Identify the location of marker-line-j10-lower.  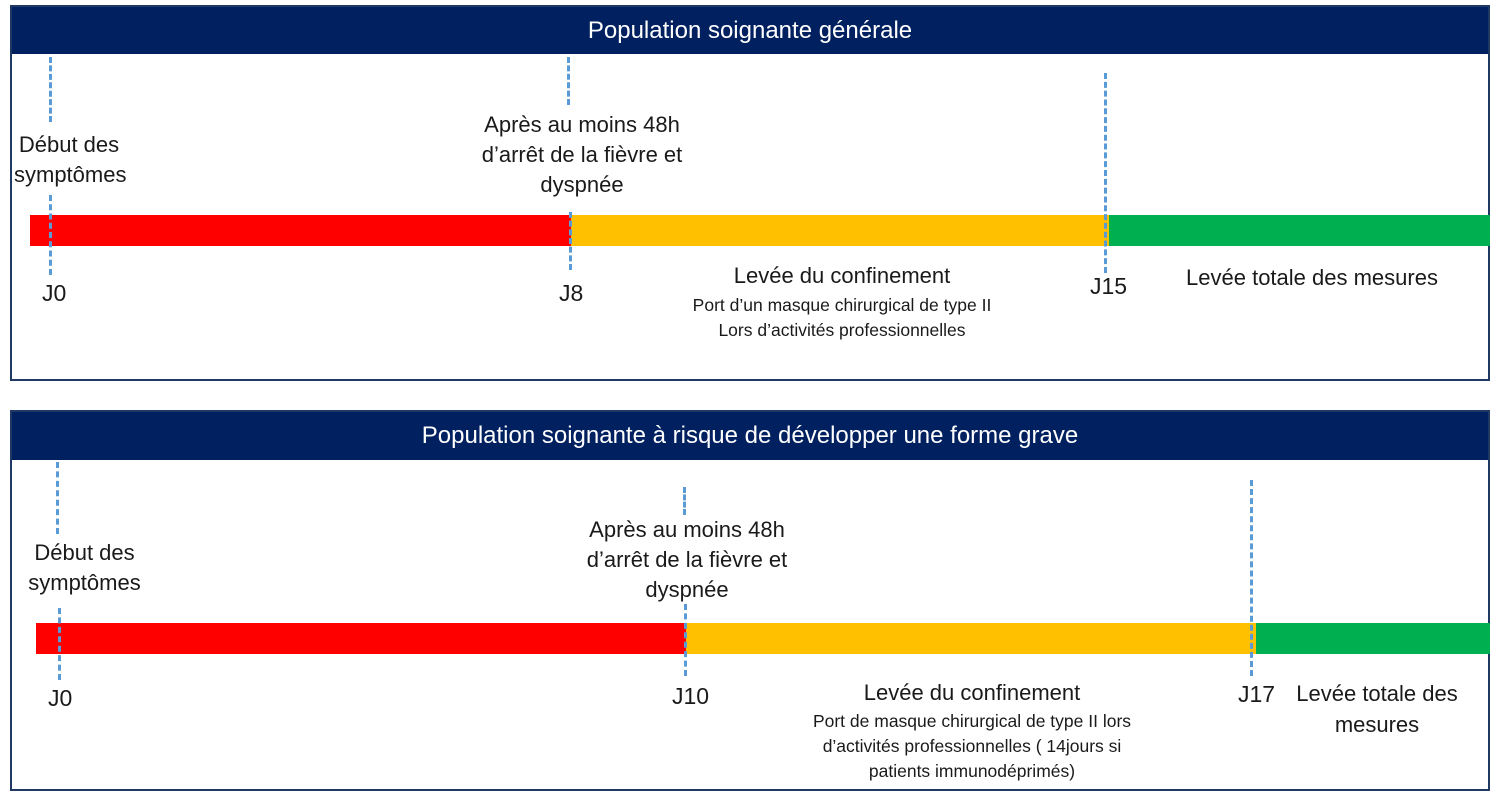
(685, 640).